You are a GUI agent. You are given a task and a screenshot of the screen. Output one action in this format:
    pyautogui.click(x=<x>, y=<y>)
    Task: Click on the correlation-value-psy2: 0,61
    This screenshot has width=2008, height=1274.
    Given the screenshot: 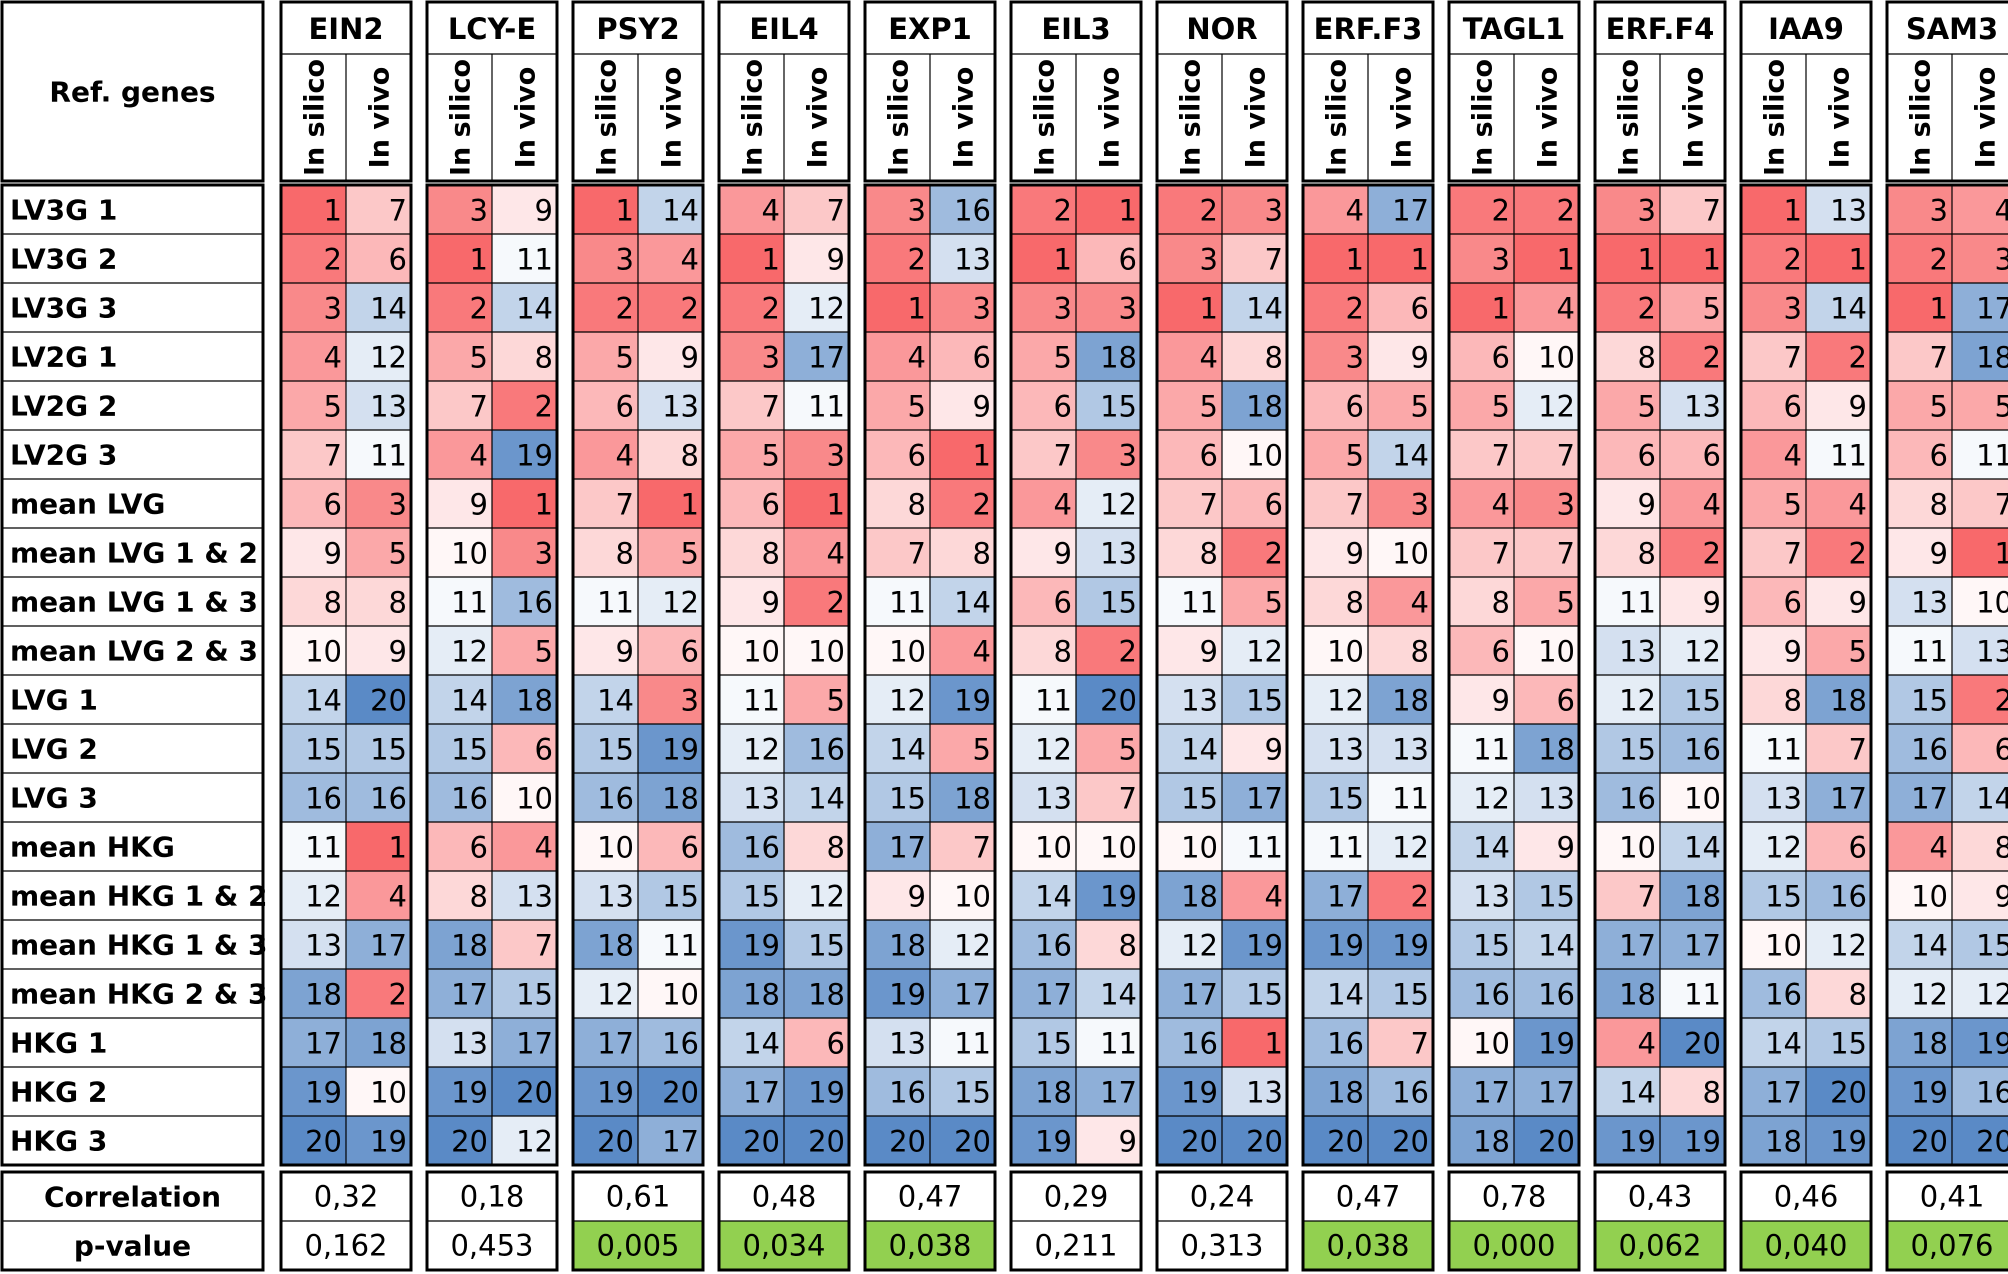 What is the action you would take?
    pyautogui.click(x=638, y=1197)
    